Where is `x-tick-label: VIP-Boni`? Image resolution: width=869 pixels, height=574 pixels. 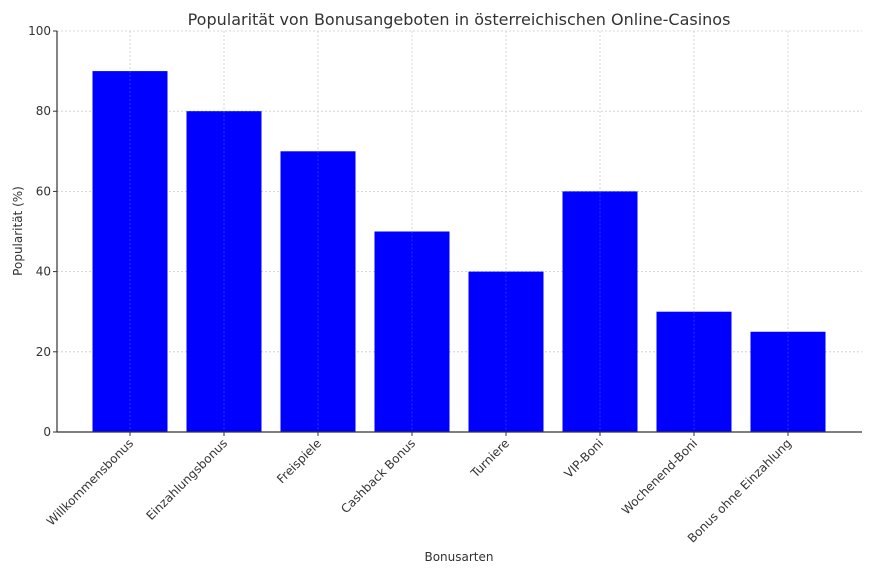 x-tick-label: VIP-Boni is located at coordinates (583, 458).